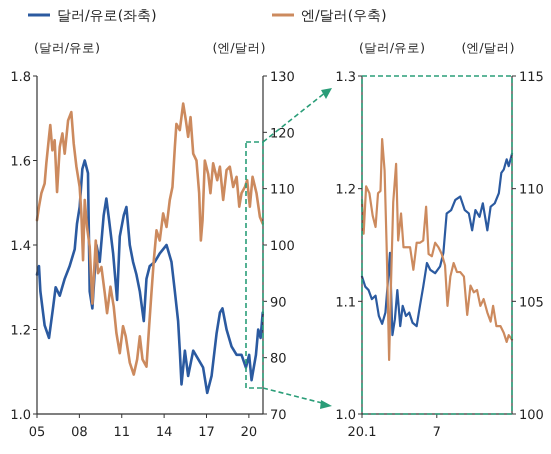  Describe the element at coordinates (206, 432) in the screenshot. I see `x-tick-label: 17` at that location.